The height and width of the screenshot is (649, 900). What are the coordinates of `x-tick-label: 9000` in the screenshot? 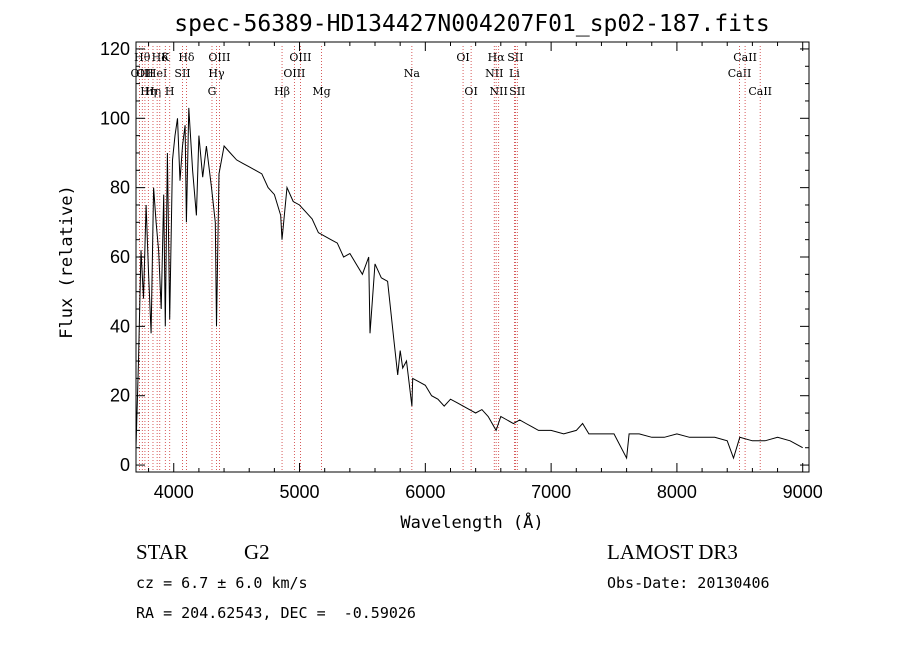 It's located at (803, 492).